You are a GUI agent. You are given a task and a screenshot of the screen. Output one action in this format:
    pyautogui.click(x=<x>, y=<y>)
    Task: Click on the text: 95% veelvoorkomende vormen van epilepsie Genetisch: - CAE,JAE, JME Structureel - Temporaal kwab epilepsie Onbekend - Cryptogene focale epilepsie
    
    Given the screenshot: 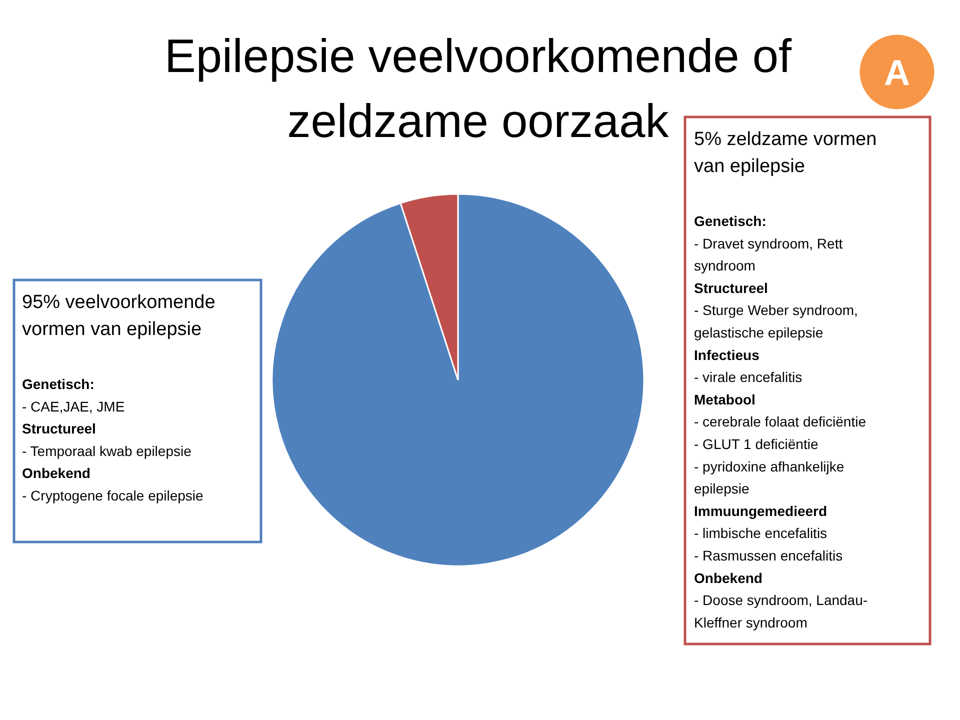 What is the action you would take?
    pyautogui.click(x=119, y=398)
    